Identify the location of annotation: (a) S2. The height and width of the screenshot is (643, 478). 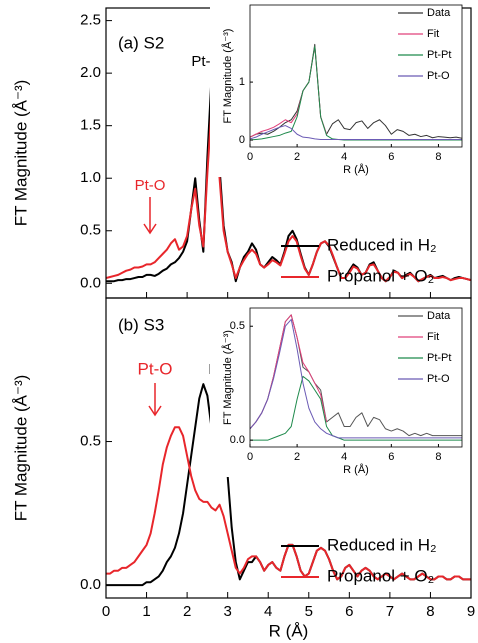
(141, 42).